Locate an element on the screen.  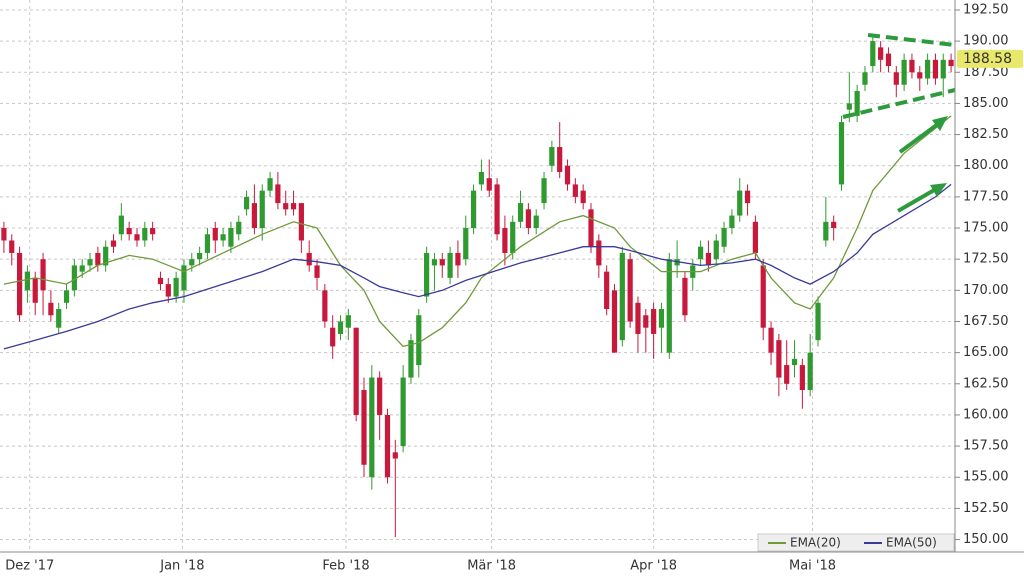
legend-label: EMA(20) is located at coordinates (815, 543).